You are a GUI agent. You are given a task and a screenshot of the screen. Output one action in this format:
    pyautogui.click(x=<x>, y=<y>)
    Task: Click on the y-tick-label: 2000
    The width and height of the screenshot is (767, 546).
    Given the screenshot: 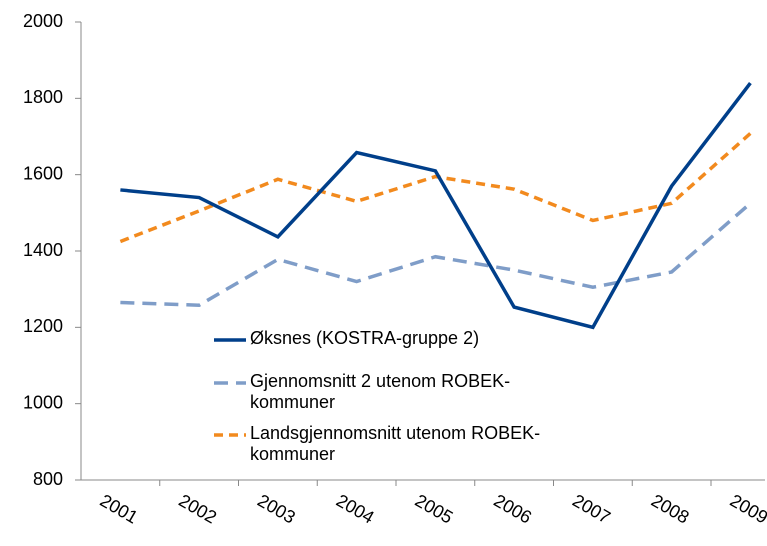 What is the action you would take?
    pyautogui.click(x=43, y=21)
    